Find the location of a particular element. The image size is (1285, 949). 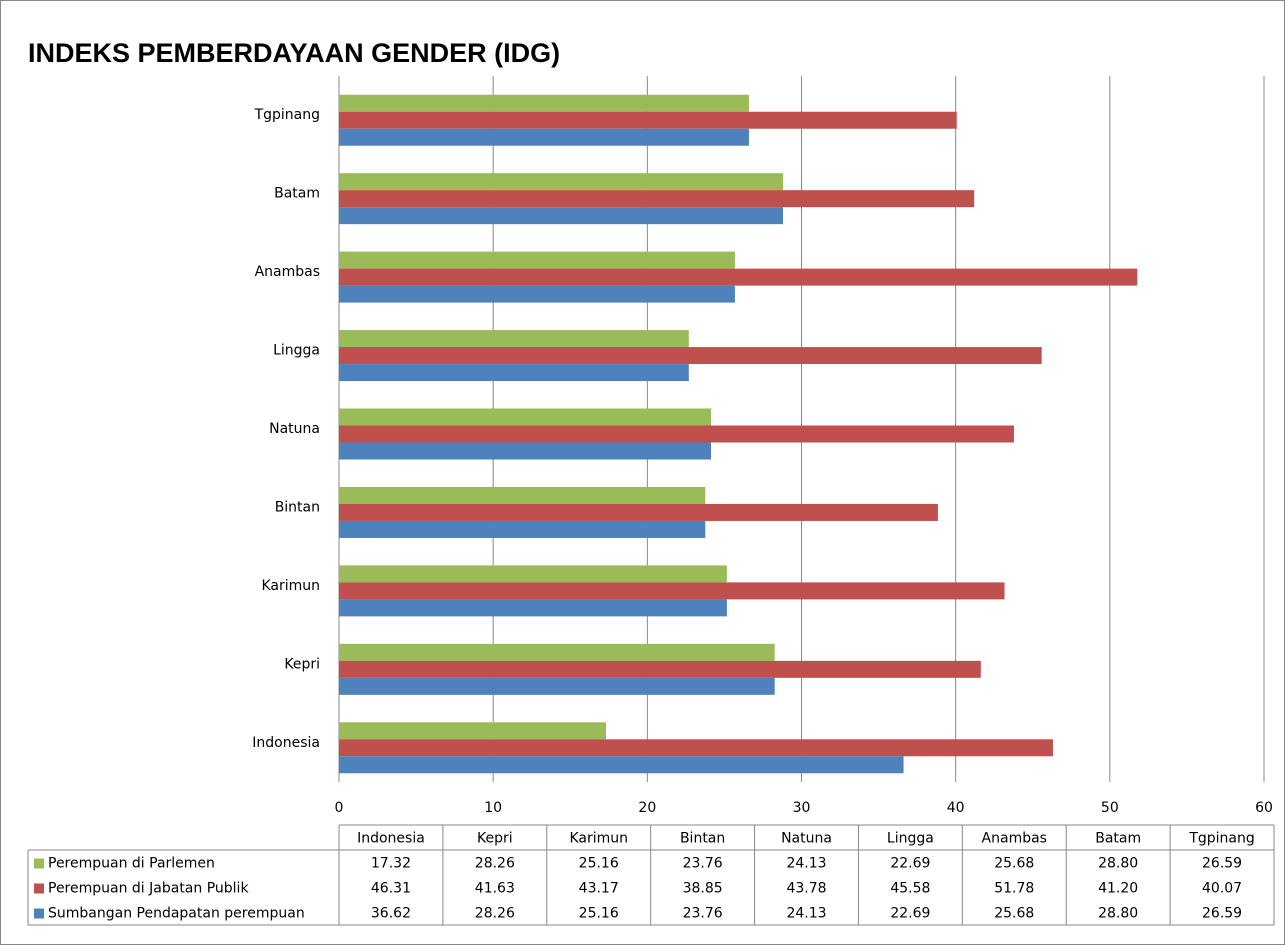

table-value: 43.17 is located at coordinates (599, 889).